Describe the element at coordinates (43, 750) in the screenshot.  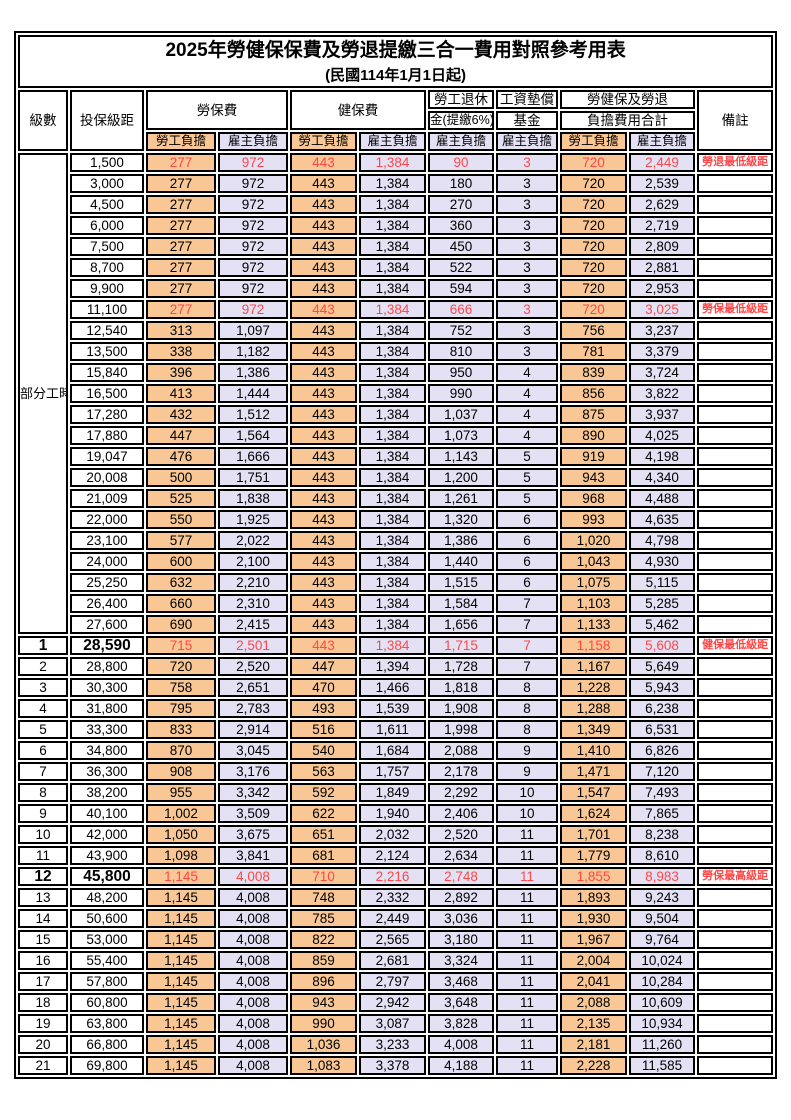
I see `level-cell: 6` at that location.